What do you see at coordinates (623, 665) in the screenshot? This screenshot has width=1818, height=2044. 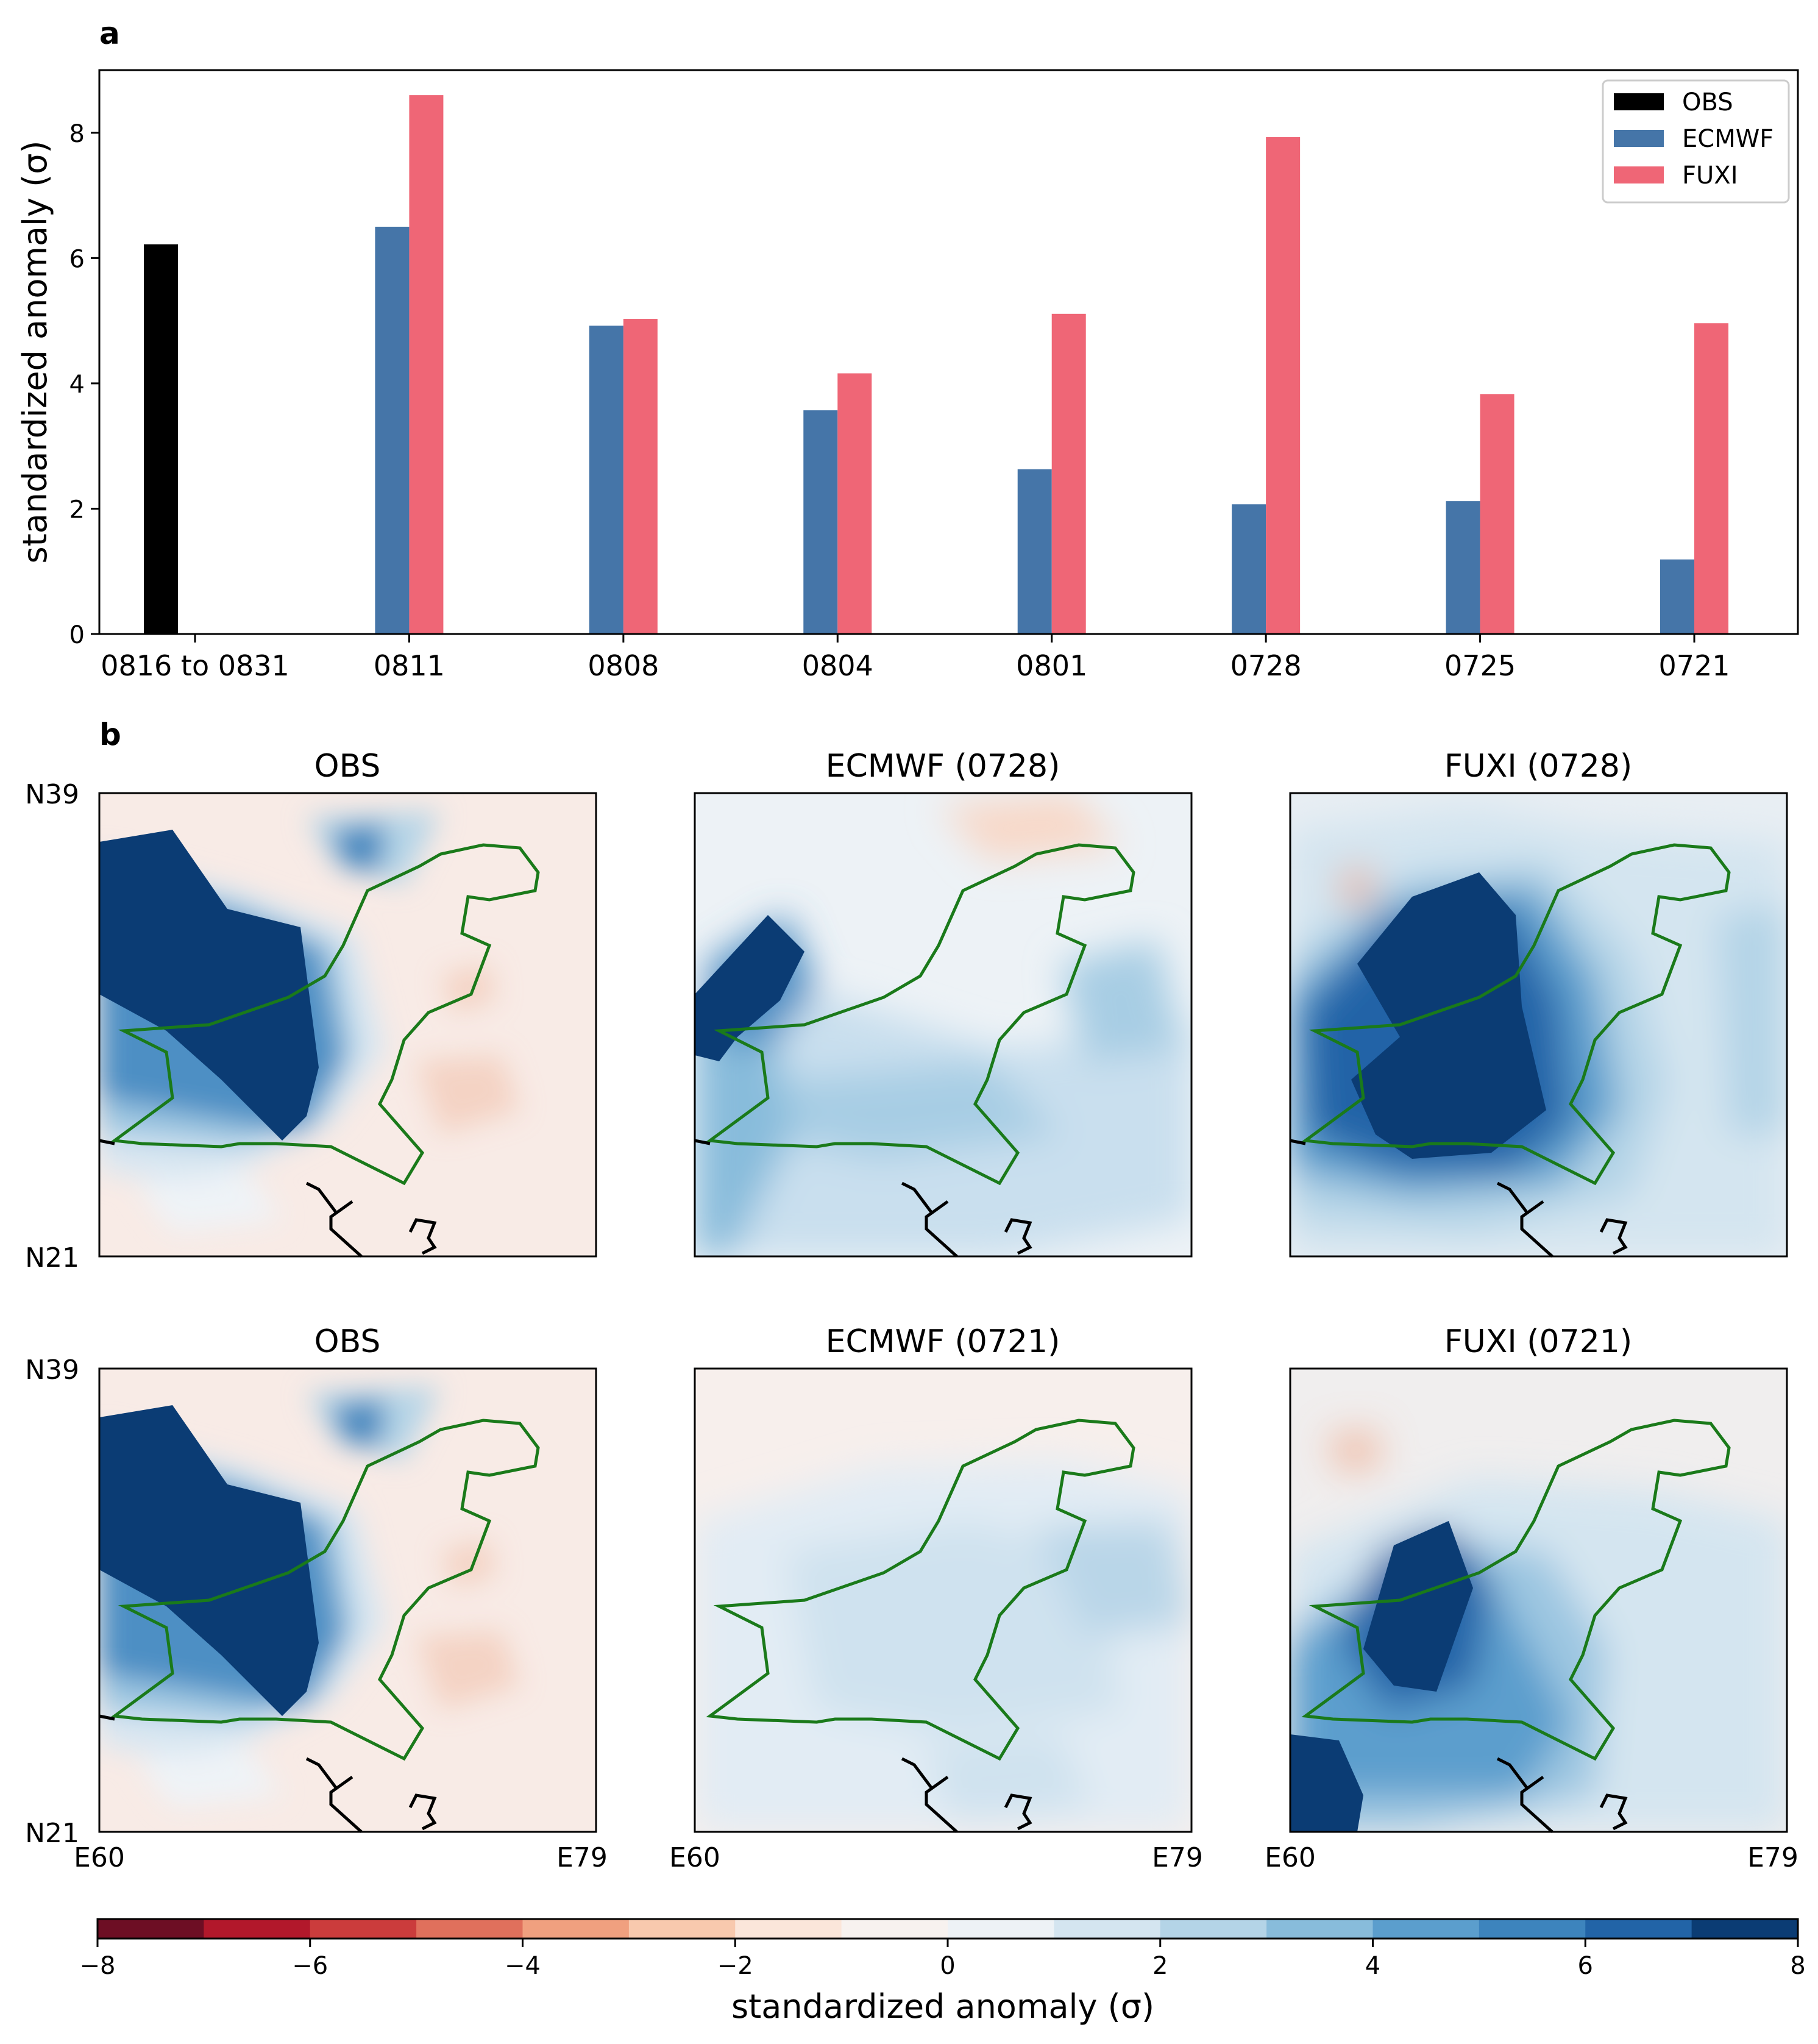 I see `x-tick-label: 0808` at bounding box center [623, 665].